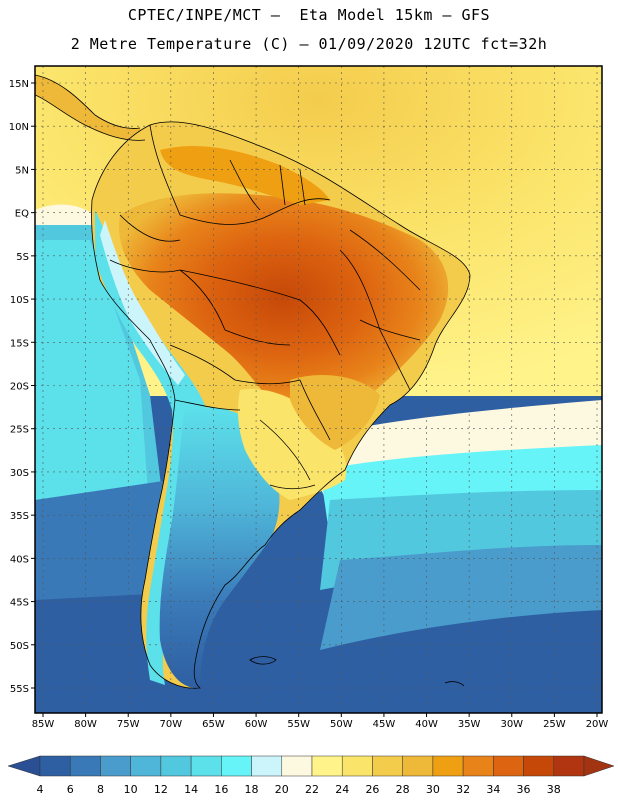 This screenshot has width=618, height=800. I want to click on colorbar-high-arrow, so click(599, 766).